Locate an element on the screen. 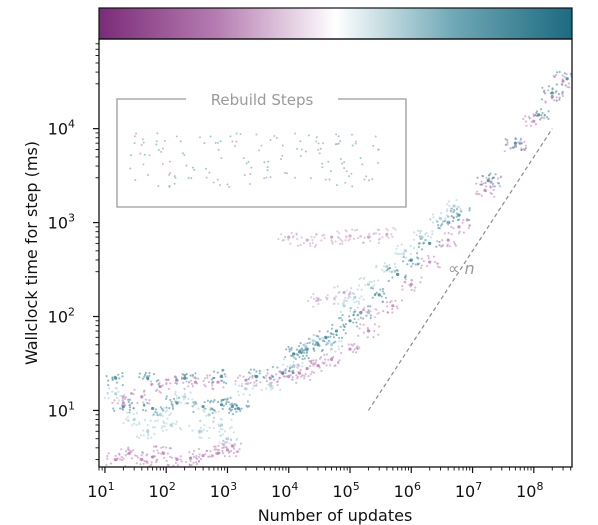  y-tick-label: 101 is located at coordinates (61, 409).